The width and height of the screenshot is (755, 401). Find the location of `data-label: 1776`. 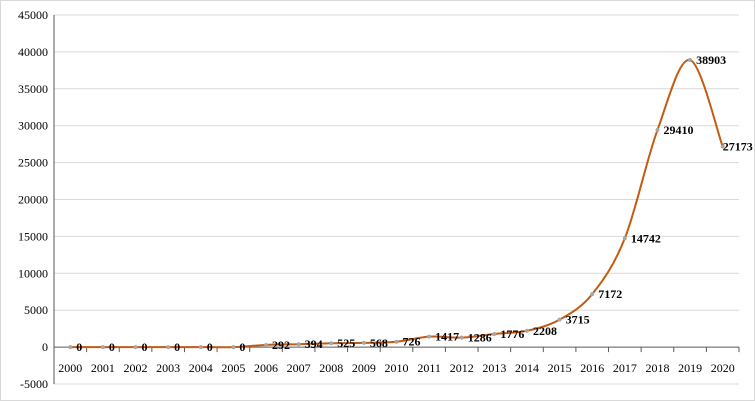

data-label: 1776 is located at coordinates (512, 334).